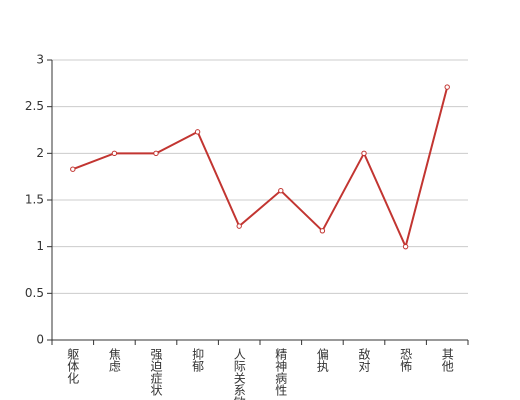 This screenshot has width=520, height=400. What do you see at coordinates (322, 360) in the screenshot?
I see `x-tick-label: 偏执` at bounding box center [322, 360].